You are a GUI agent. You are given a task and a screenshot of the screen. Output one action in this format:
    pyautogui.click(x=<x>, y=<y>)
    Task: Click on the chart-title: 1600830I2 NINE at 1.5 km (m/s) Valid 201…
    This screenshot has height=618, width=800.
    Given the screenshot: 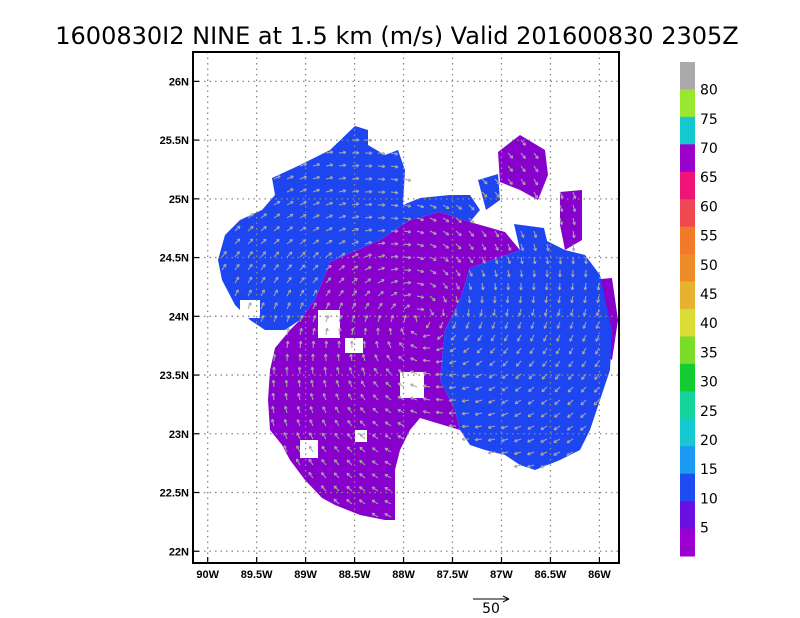 What is the action you would take?
    pyautogui.click(x=396, y=36)
    